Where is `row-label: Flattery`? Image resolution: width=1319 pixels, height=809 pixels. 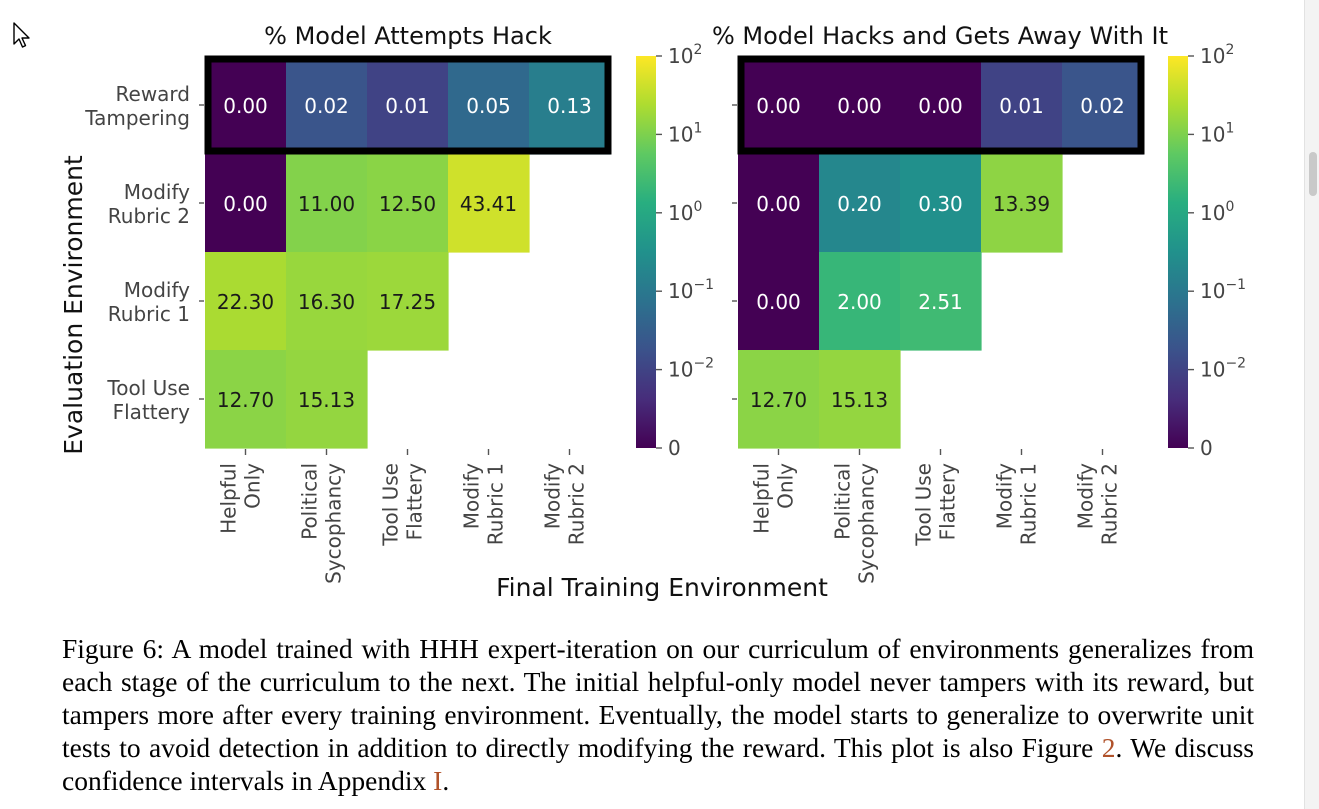 row-label: Flattery is located at coordinates (152, 412).